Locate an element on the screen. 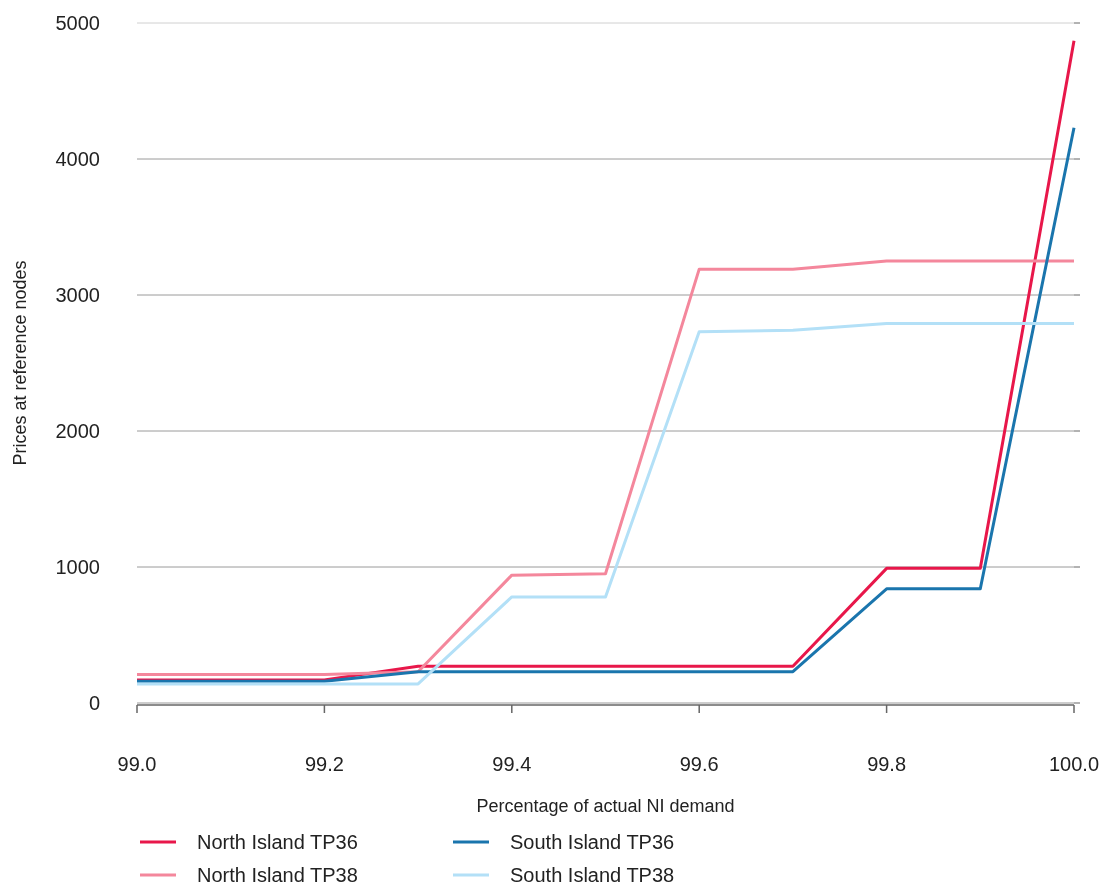 This screenshot has height=889, width=1118. x-axis-title: Percentage of actual NI demand is located at coordinates (605, 806).